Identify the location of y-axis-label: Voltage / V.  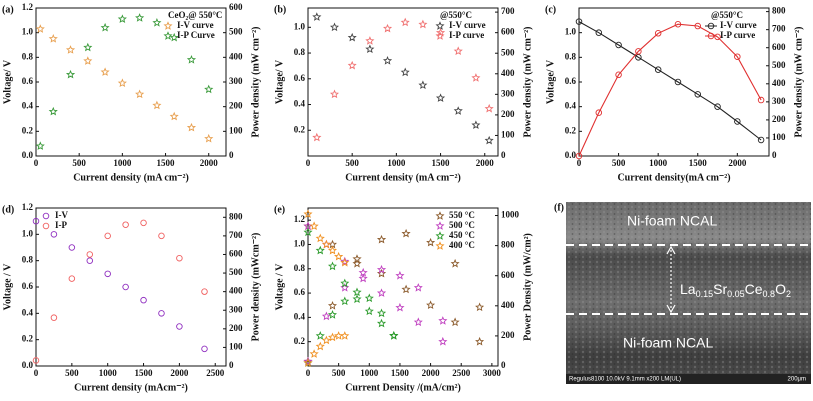
(279, 286).